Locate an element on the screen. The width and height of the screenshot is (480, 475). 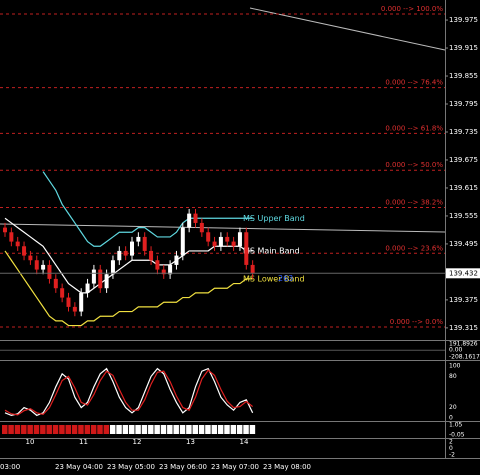
y-tick-label: 100 is located at coordinates (455, 366).